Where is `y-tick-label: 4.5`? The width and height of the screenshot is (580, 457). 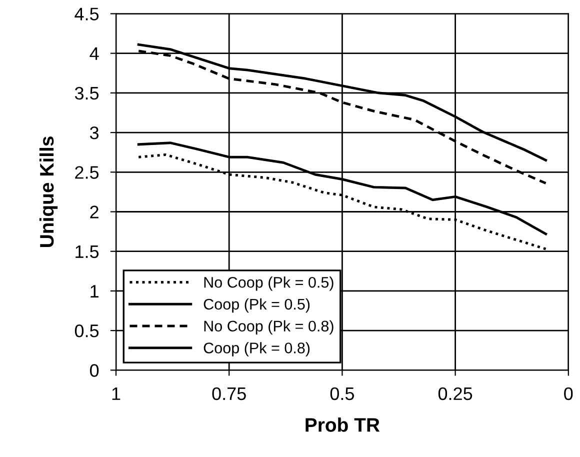
y-tick-label: 4.5 is located at coordinates (86, 14).